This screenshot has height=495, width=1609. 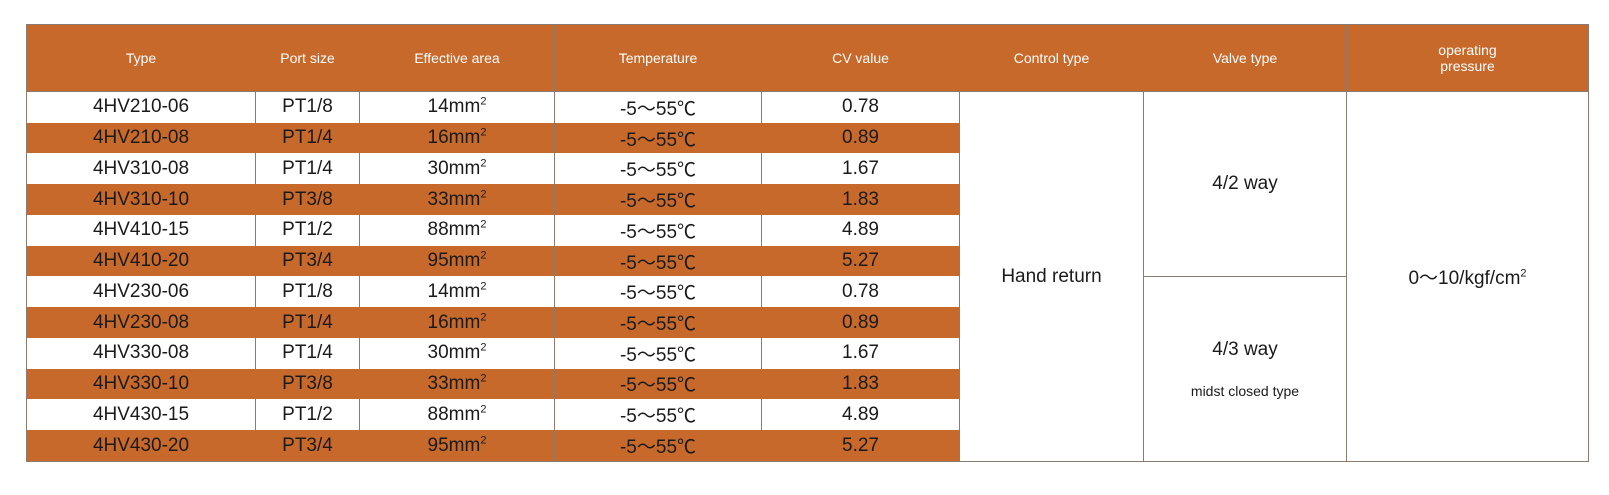 I want to click on cell-effective-area-value: 14mm, so click(x=454, y=291).